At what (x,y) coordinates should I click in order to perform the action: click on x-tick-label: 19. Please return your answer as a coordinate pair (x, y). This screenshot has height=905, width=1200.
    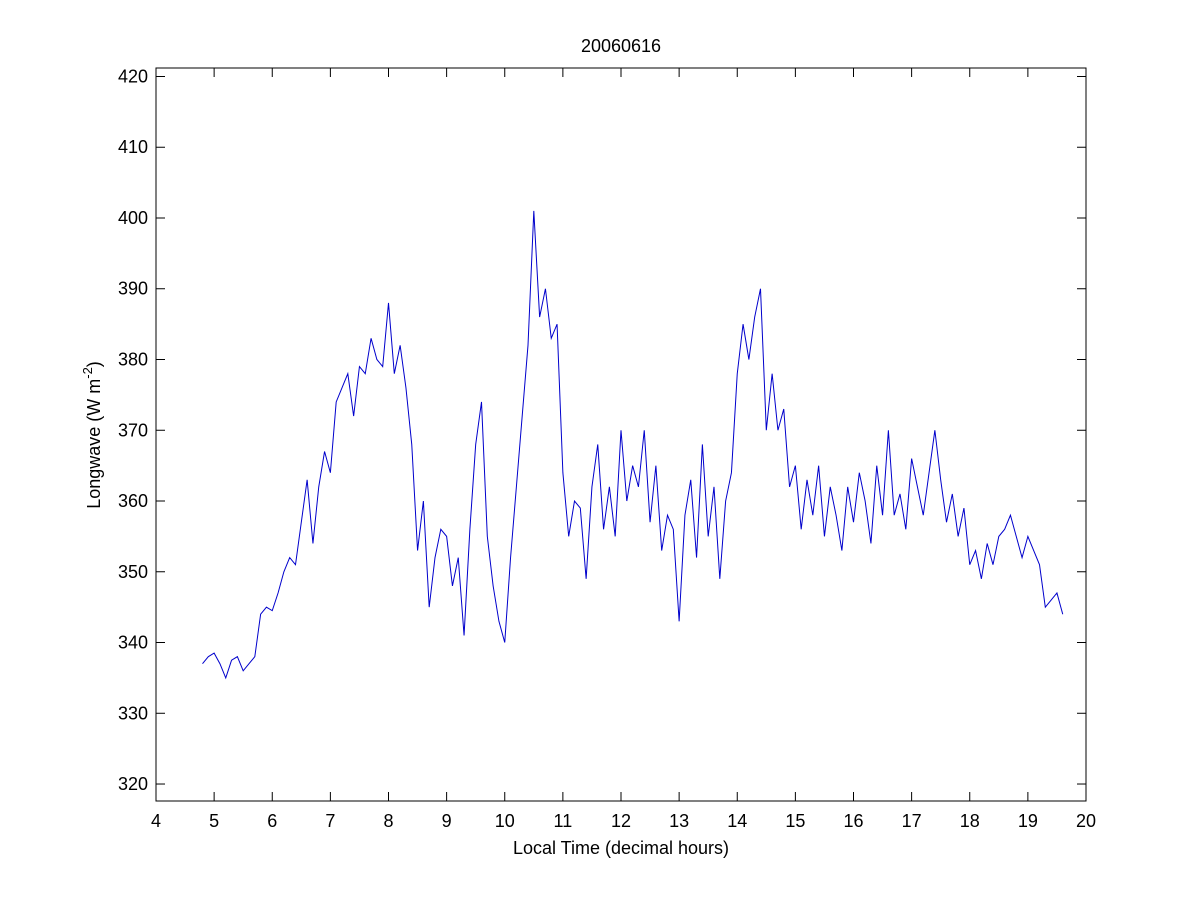
    Looking at the image, I should click on (1028, 821).